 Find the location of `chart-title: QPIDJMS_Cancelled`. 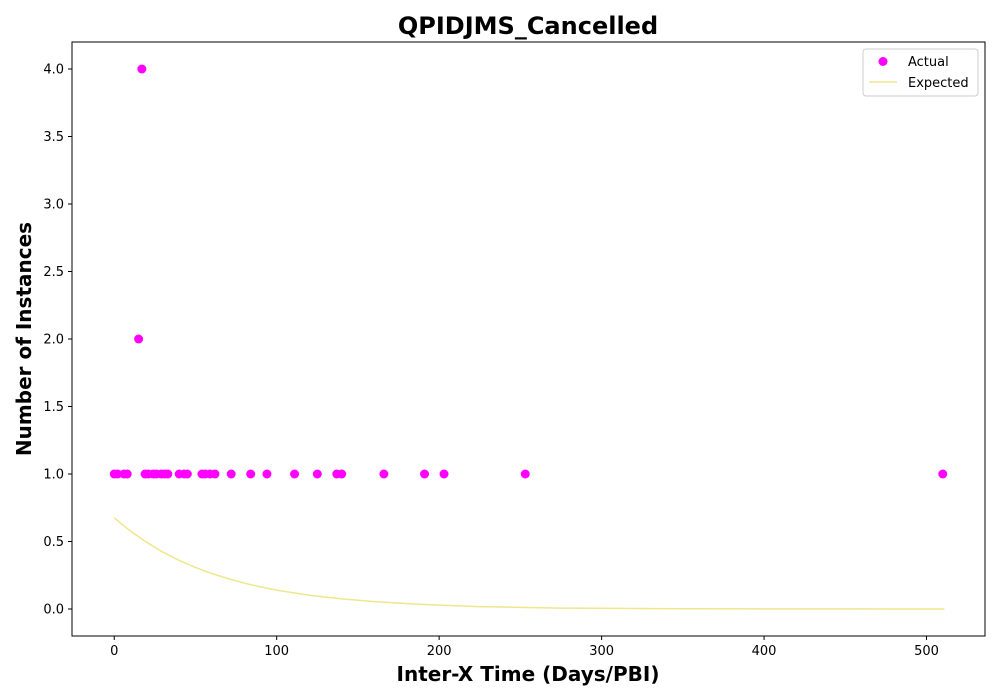

chart-title: QPIDJMS_Cancelled is located at coordinates (528, 26).